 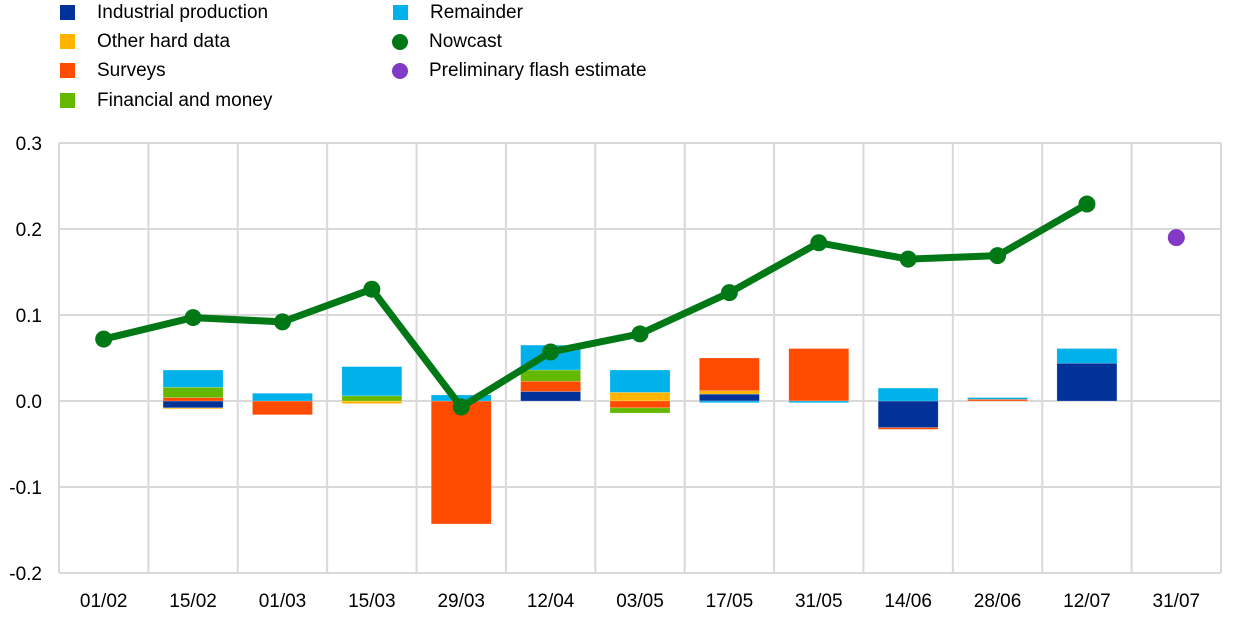 What do you see at coordinates (465, 41) in the screenshot?
I see `legend-label: Nowcast` at bounding box center [465, 41].